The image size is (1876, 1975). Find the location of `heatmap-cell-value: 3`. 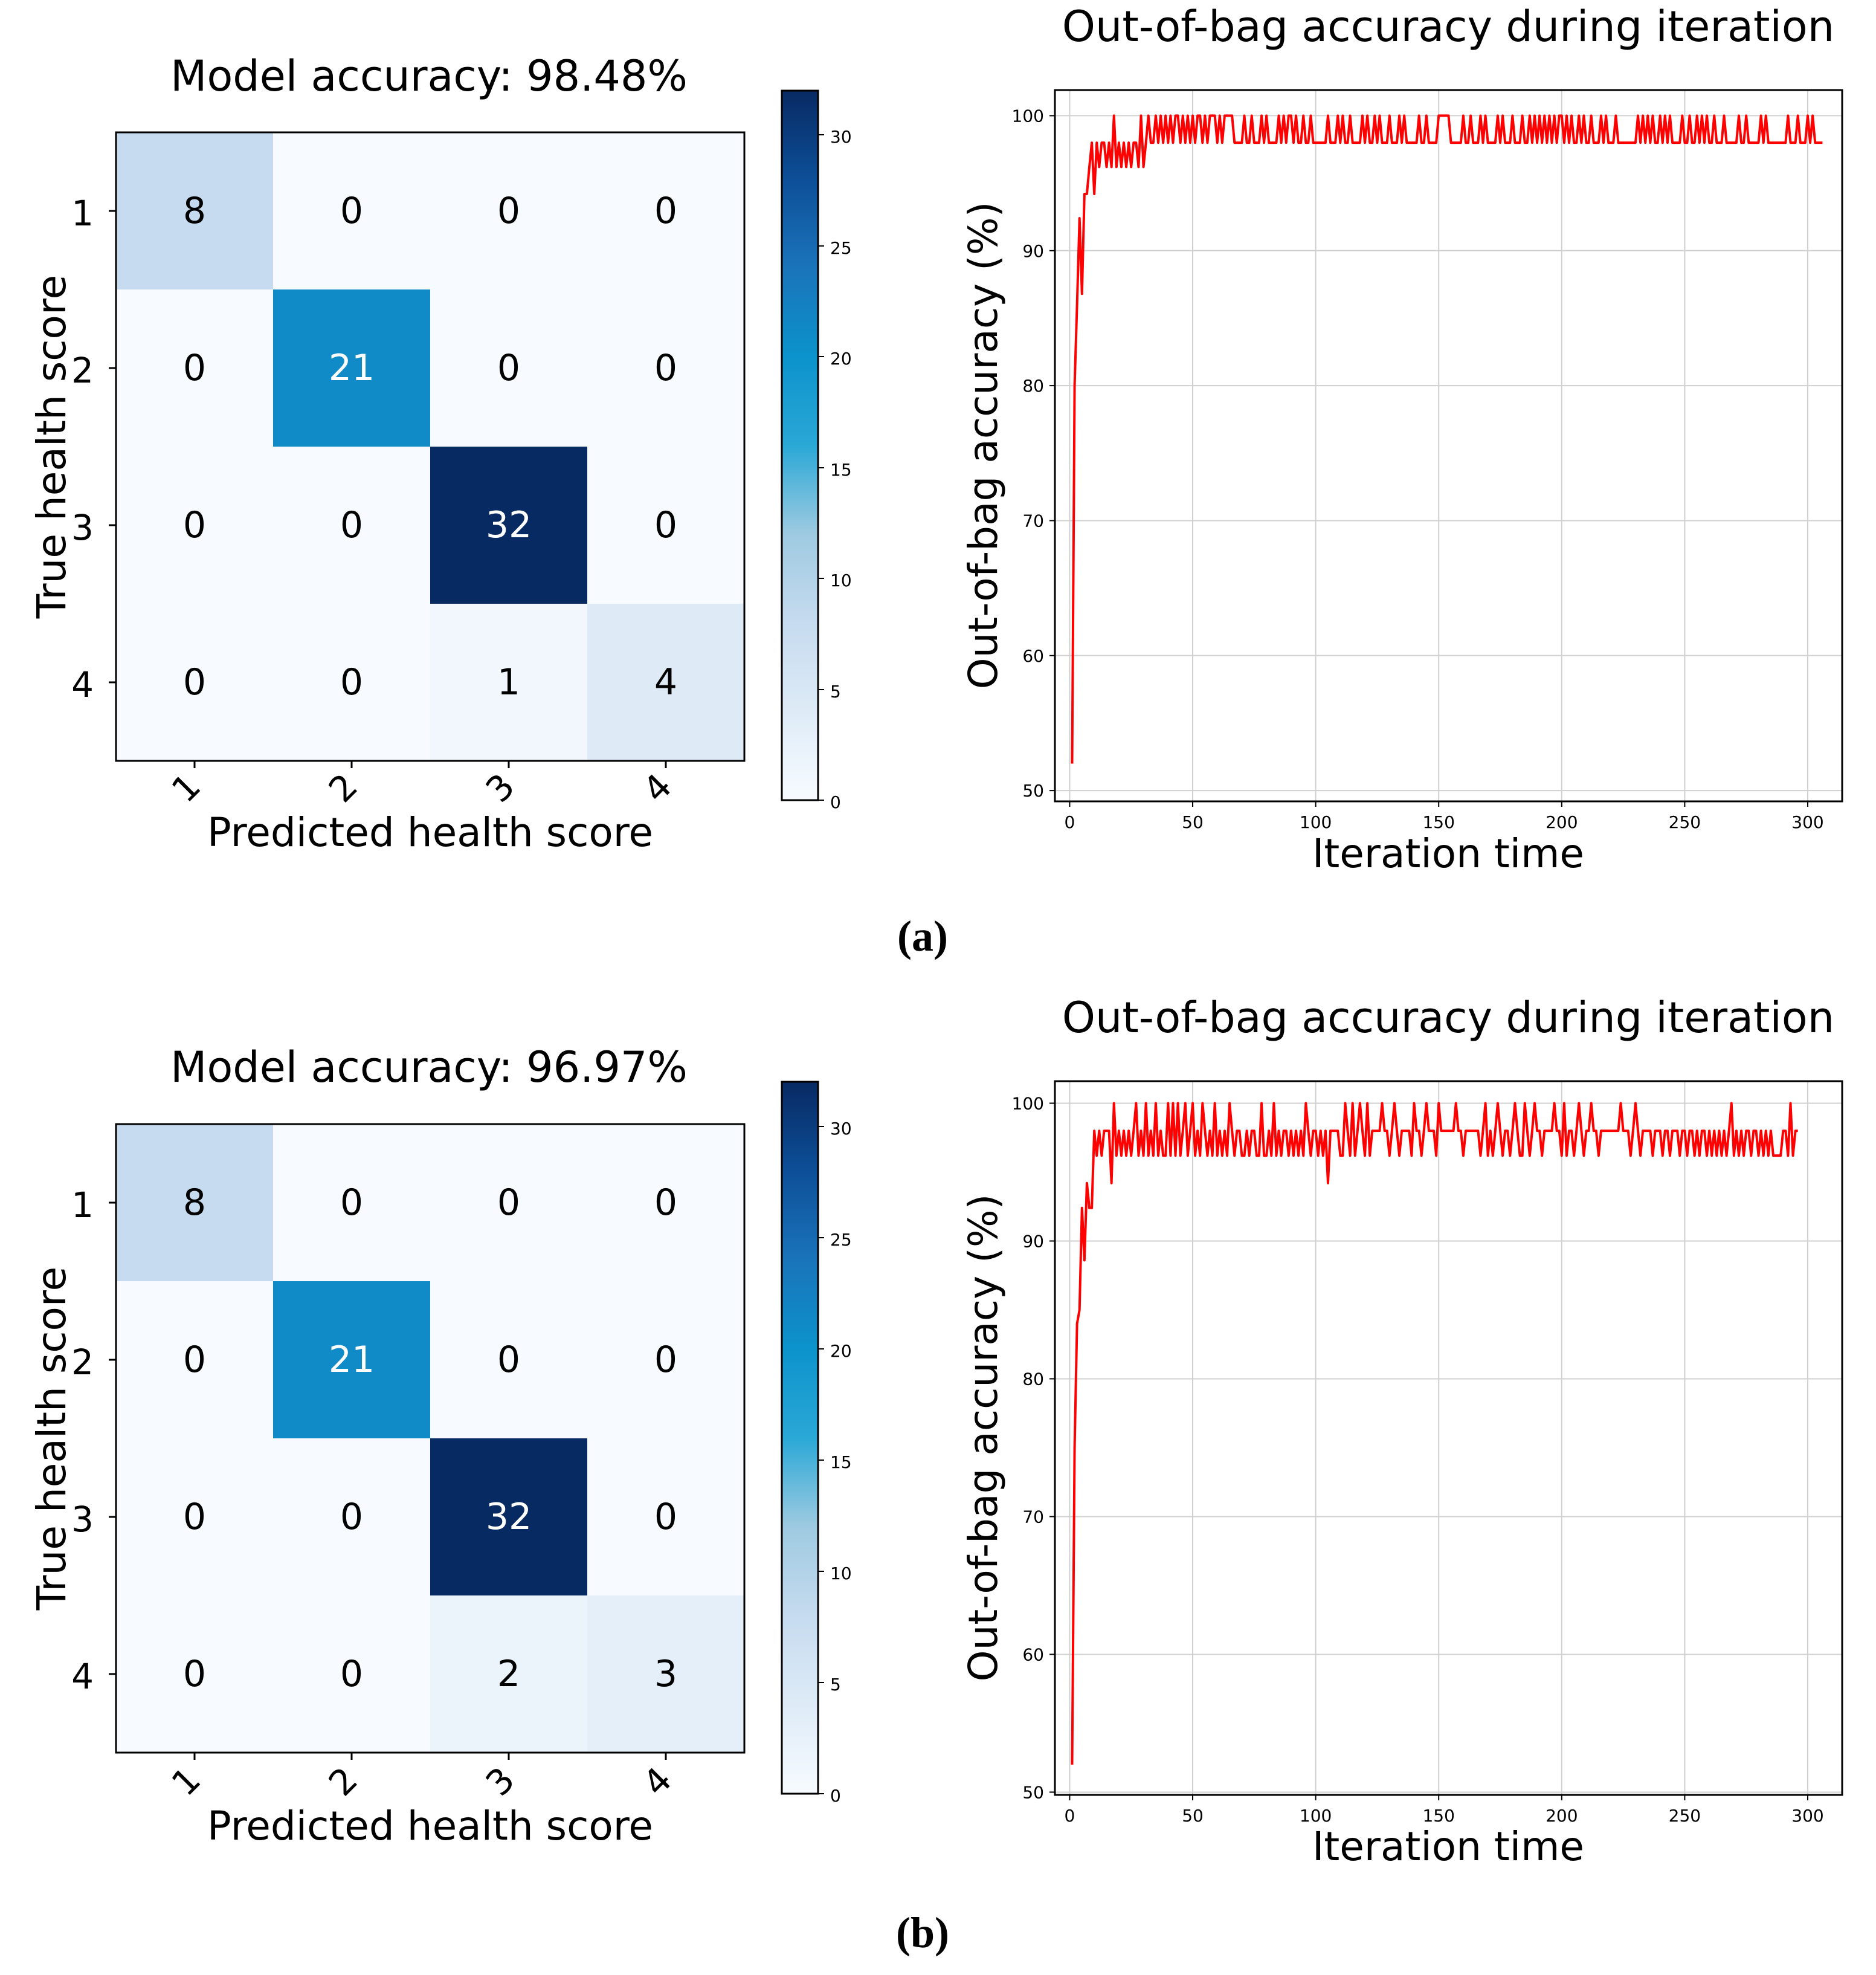

heatmap-cell-value: 3 is located at coordinates (665, 1674).